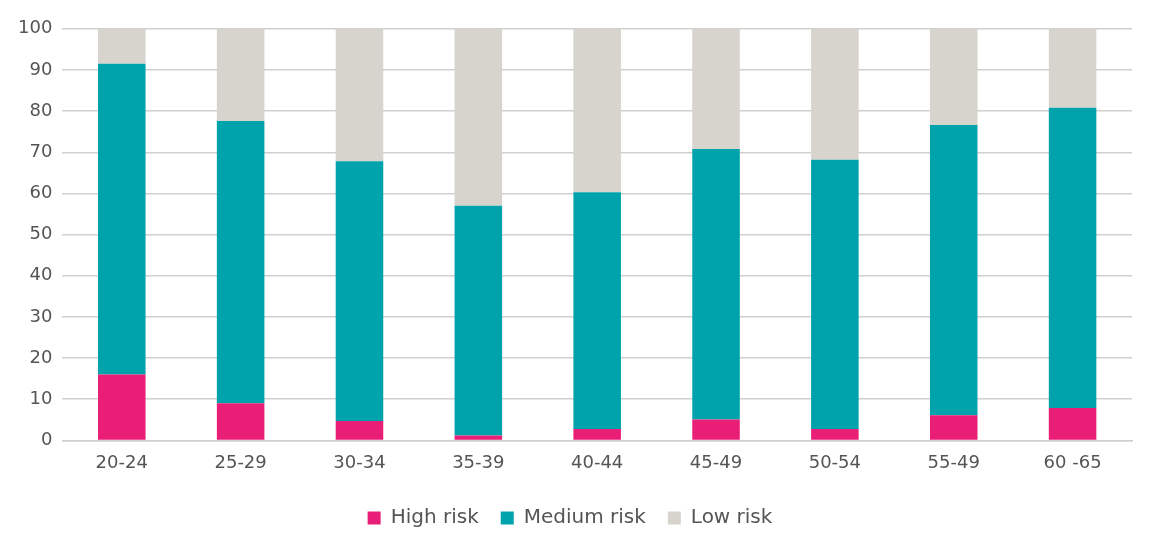 Image resolution: width=1150 pixels, height=546 pixels. I want to click on y-tick-label: 90, so click(41, 68).